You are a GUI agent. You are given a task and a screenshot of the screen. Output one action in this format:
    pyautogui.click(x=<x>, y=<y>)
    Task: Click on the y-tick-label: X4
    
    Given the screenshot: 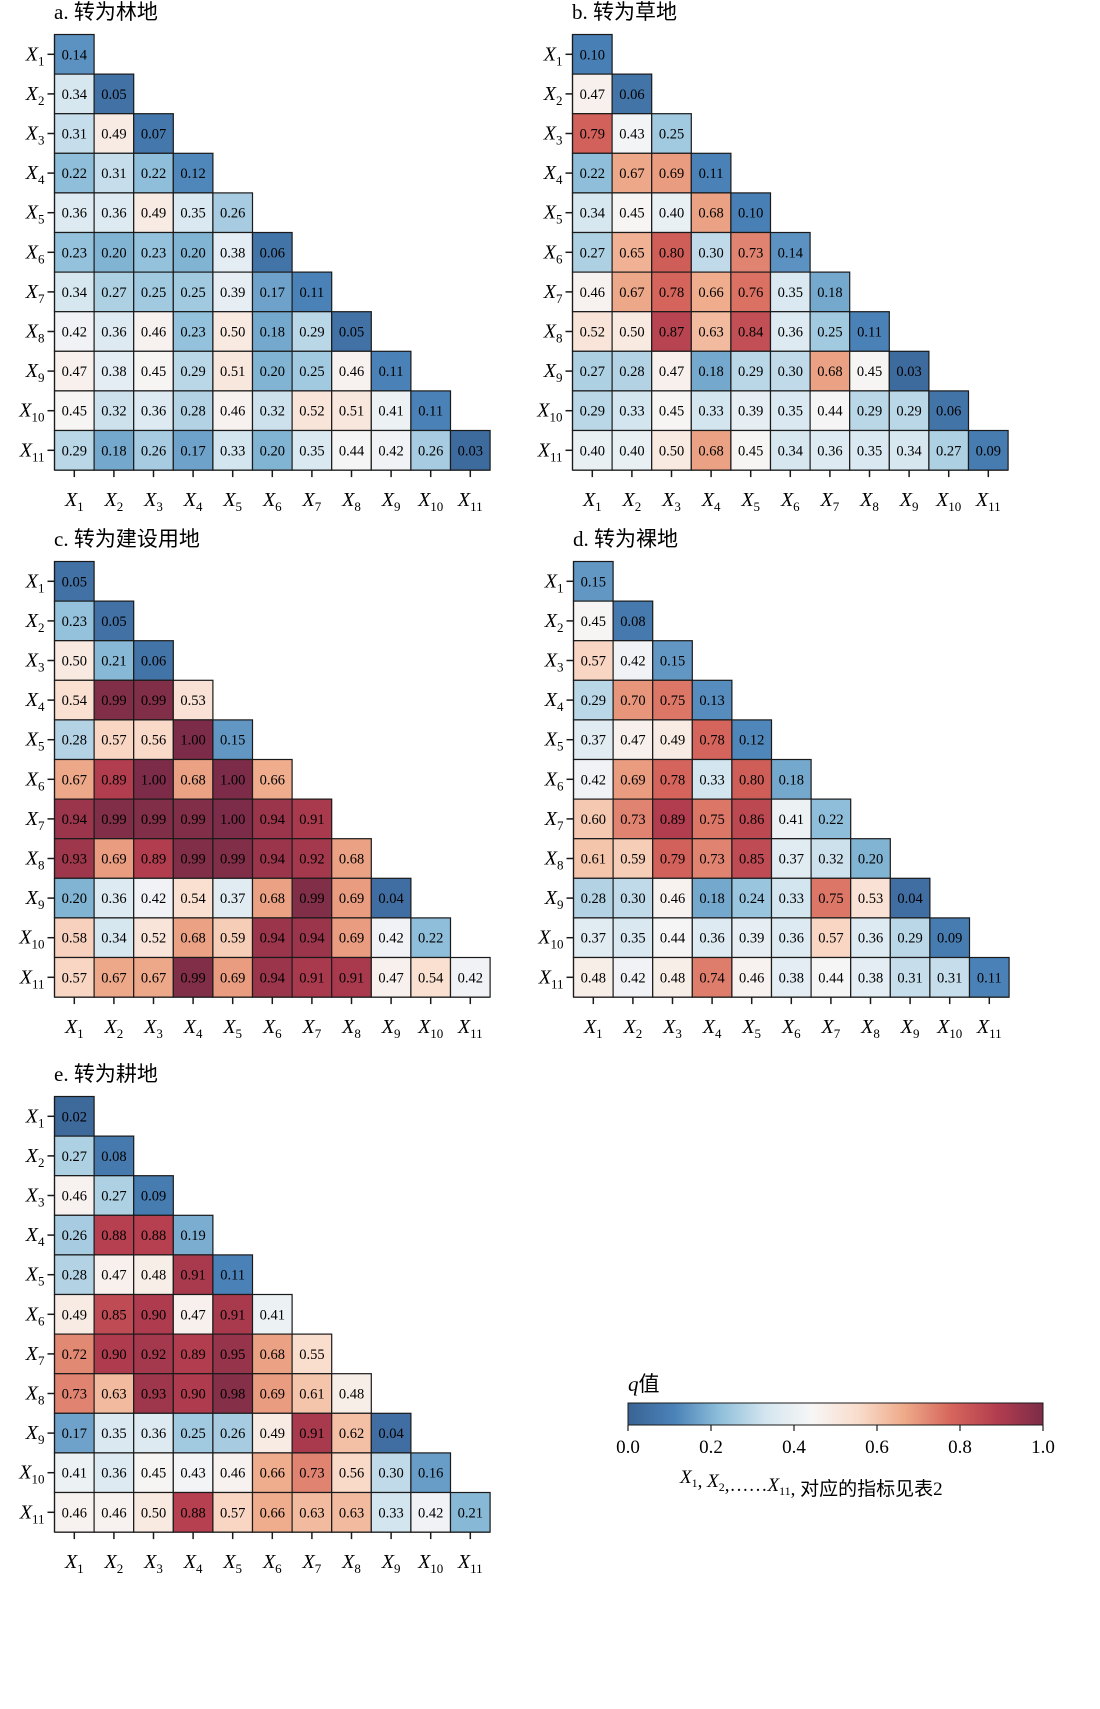 What is the action you would take?
    pyautogui.click(x=35, y=1236)
    